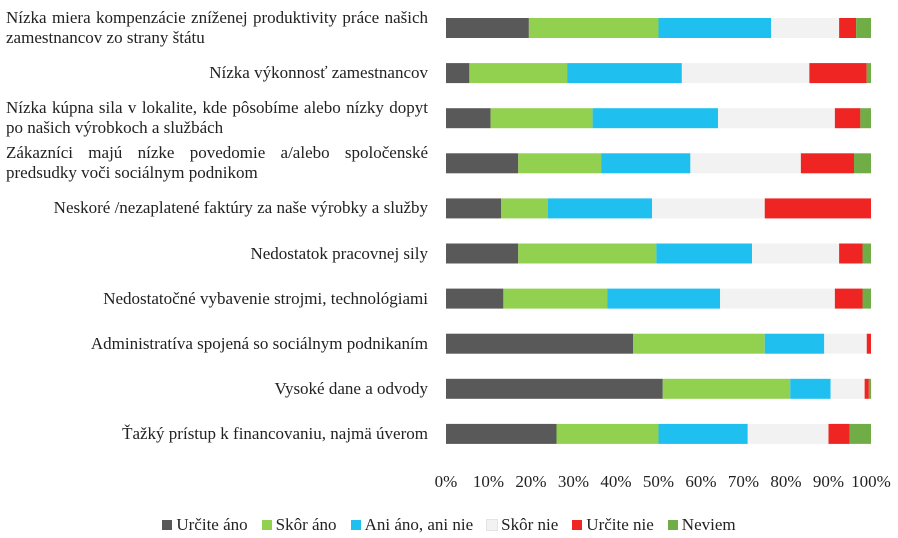 Image resolution: width=898 pixels, height=538 pixels. Describe the element at coordinates (339, 253) in the screenshot. I see `category-label: Nedostatok pracovnej sily` at that location.